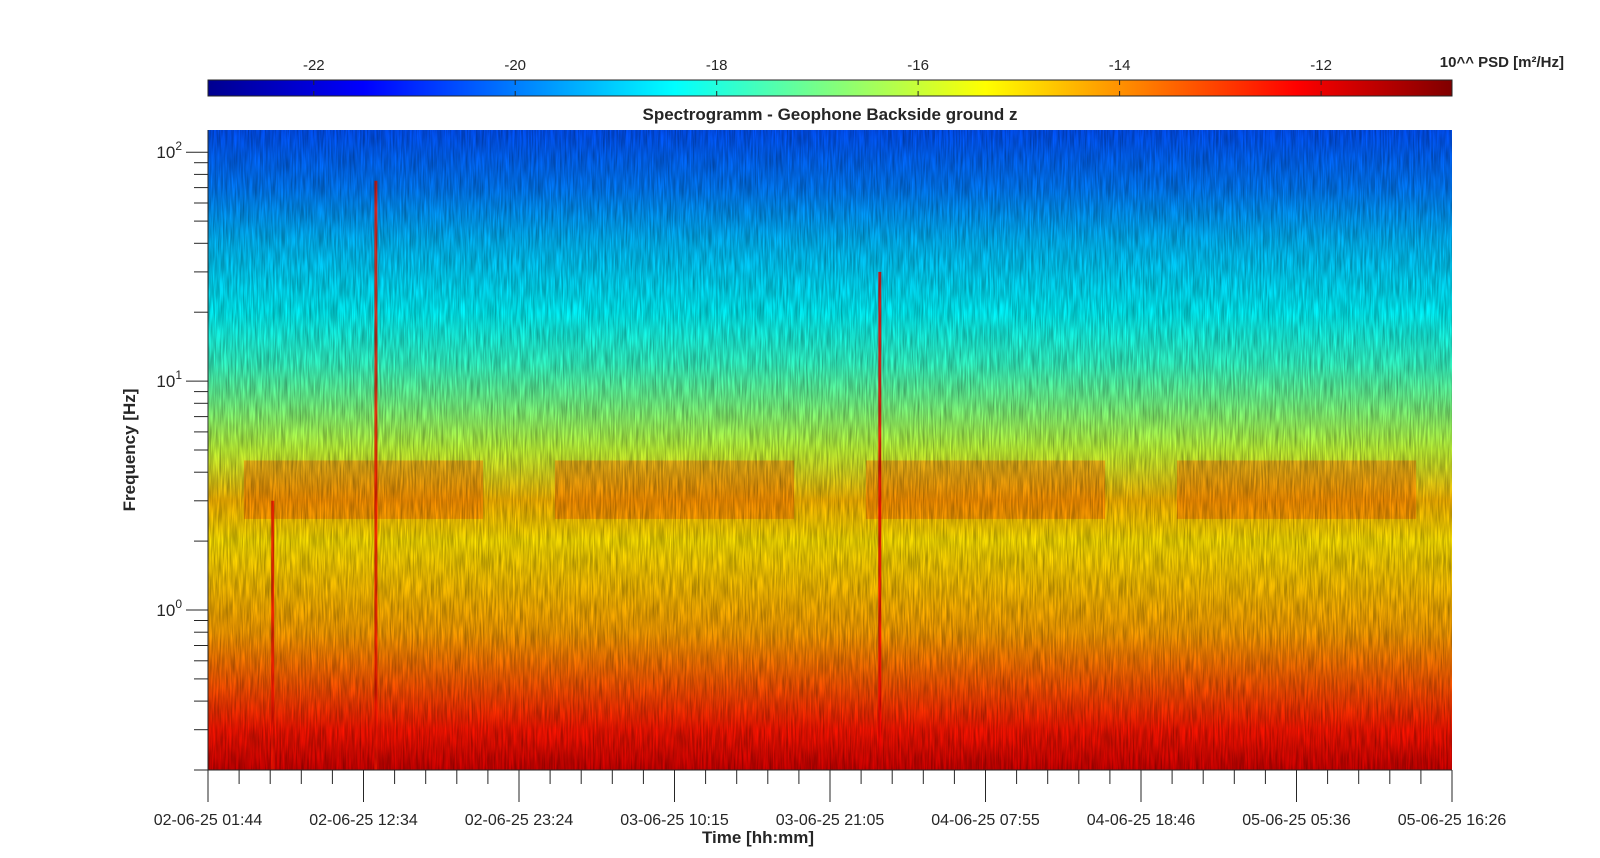 The width and height of the screenshot is (1600, 858). I want to click on x-axis-label: Time [hh:mm], so click(758, 837).